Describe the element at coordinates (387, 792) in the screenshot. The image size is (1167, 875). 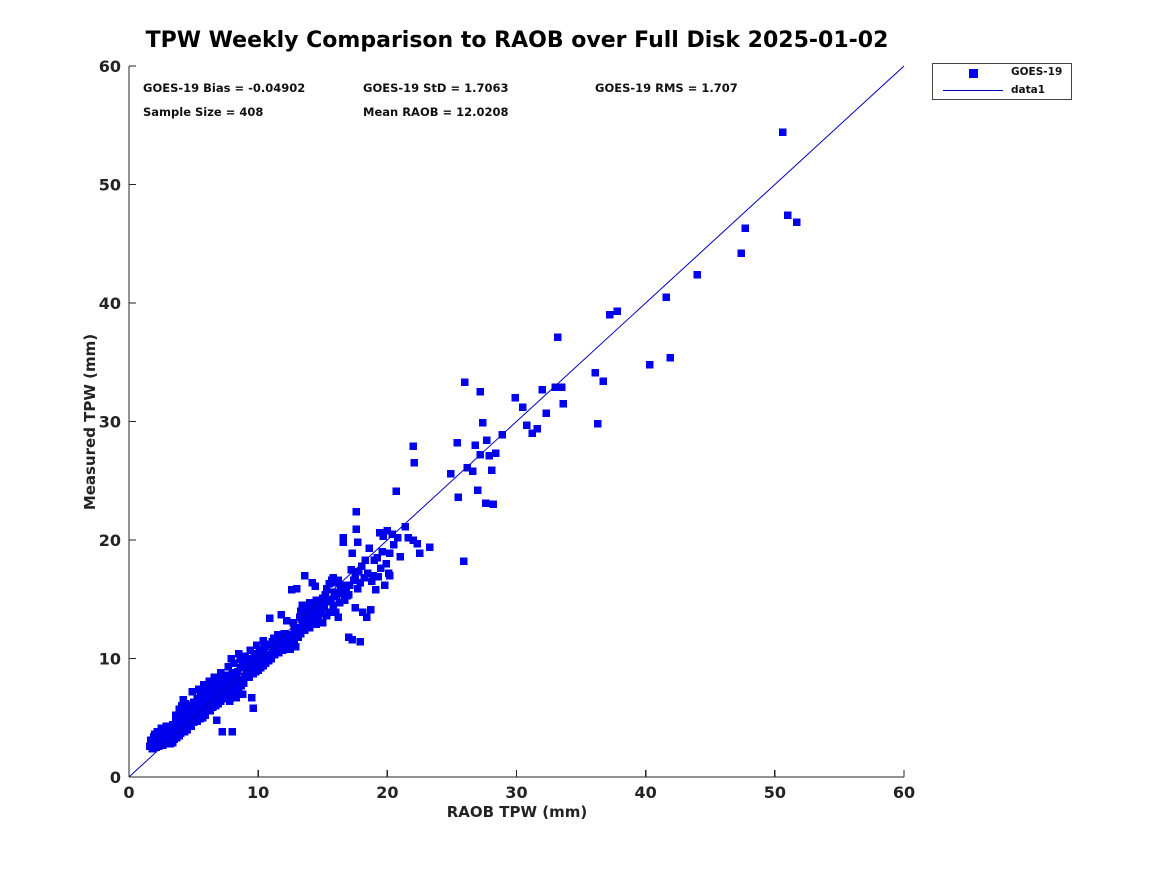
I see `x-tick-label: 20` at that location.